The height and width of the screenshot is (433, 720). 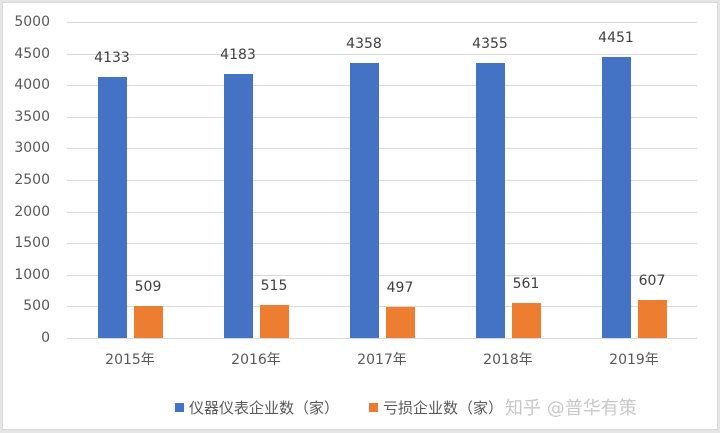 I want to click on data-label: 561, so click(x=526, y=284).